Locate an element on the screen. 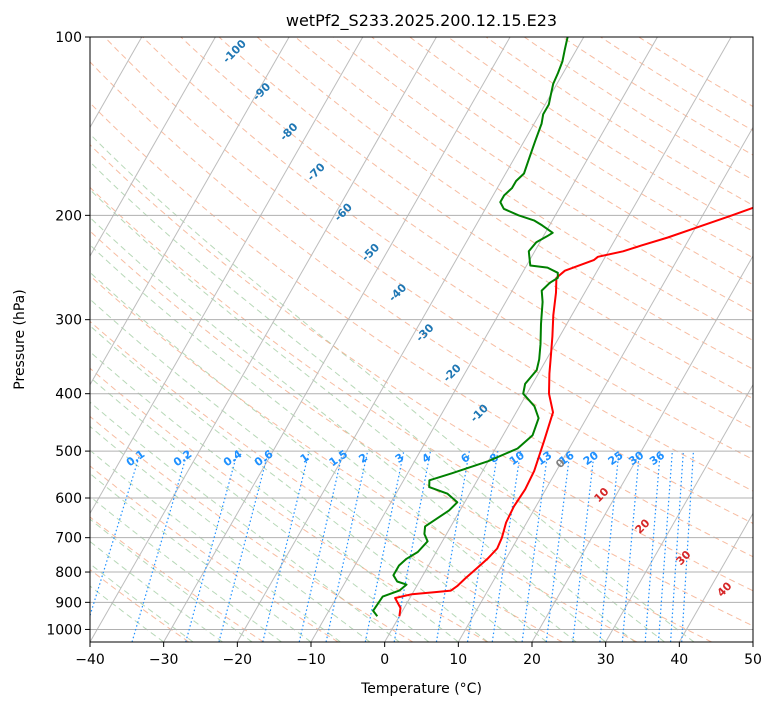 This screenshot has width=775, height=708. x-tick-label: 0 is located at coordinates (384, 660).